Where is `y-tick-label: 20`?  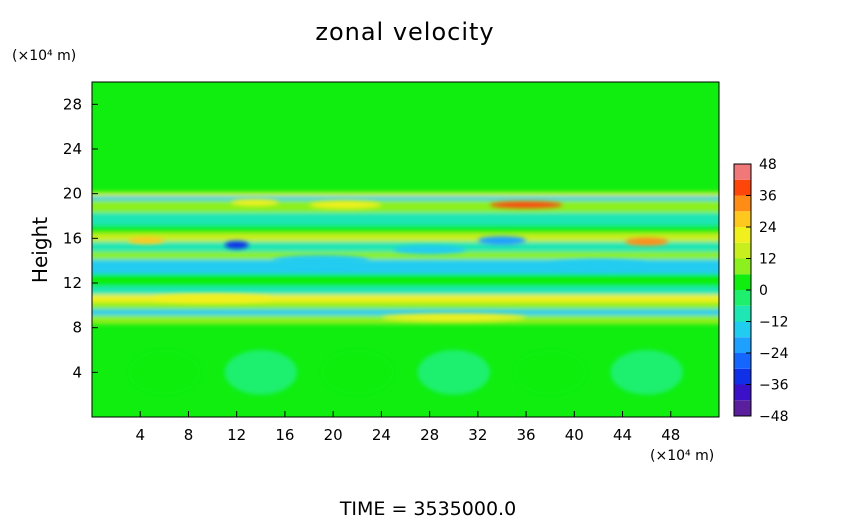 y-tick-label: 20 is located at coordinates (72, 194).